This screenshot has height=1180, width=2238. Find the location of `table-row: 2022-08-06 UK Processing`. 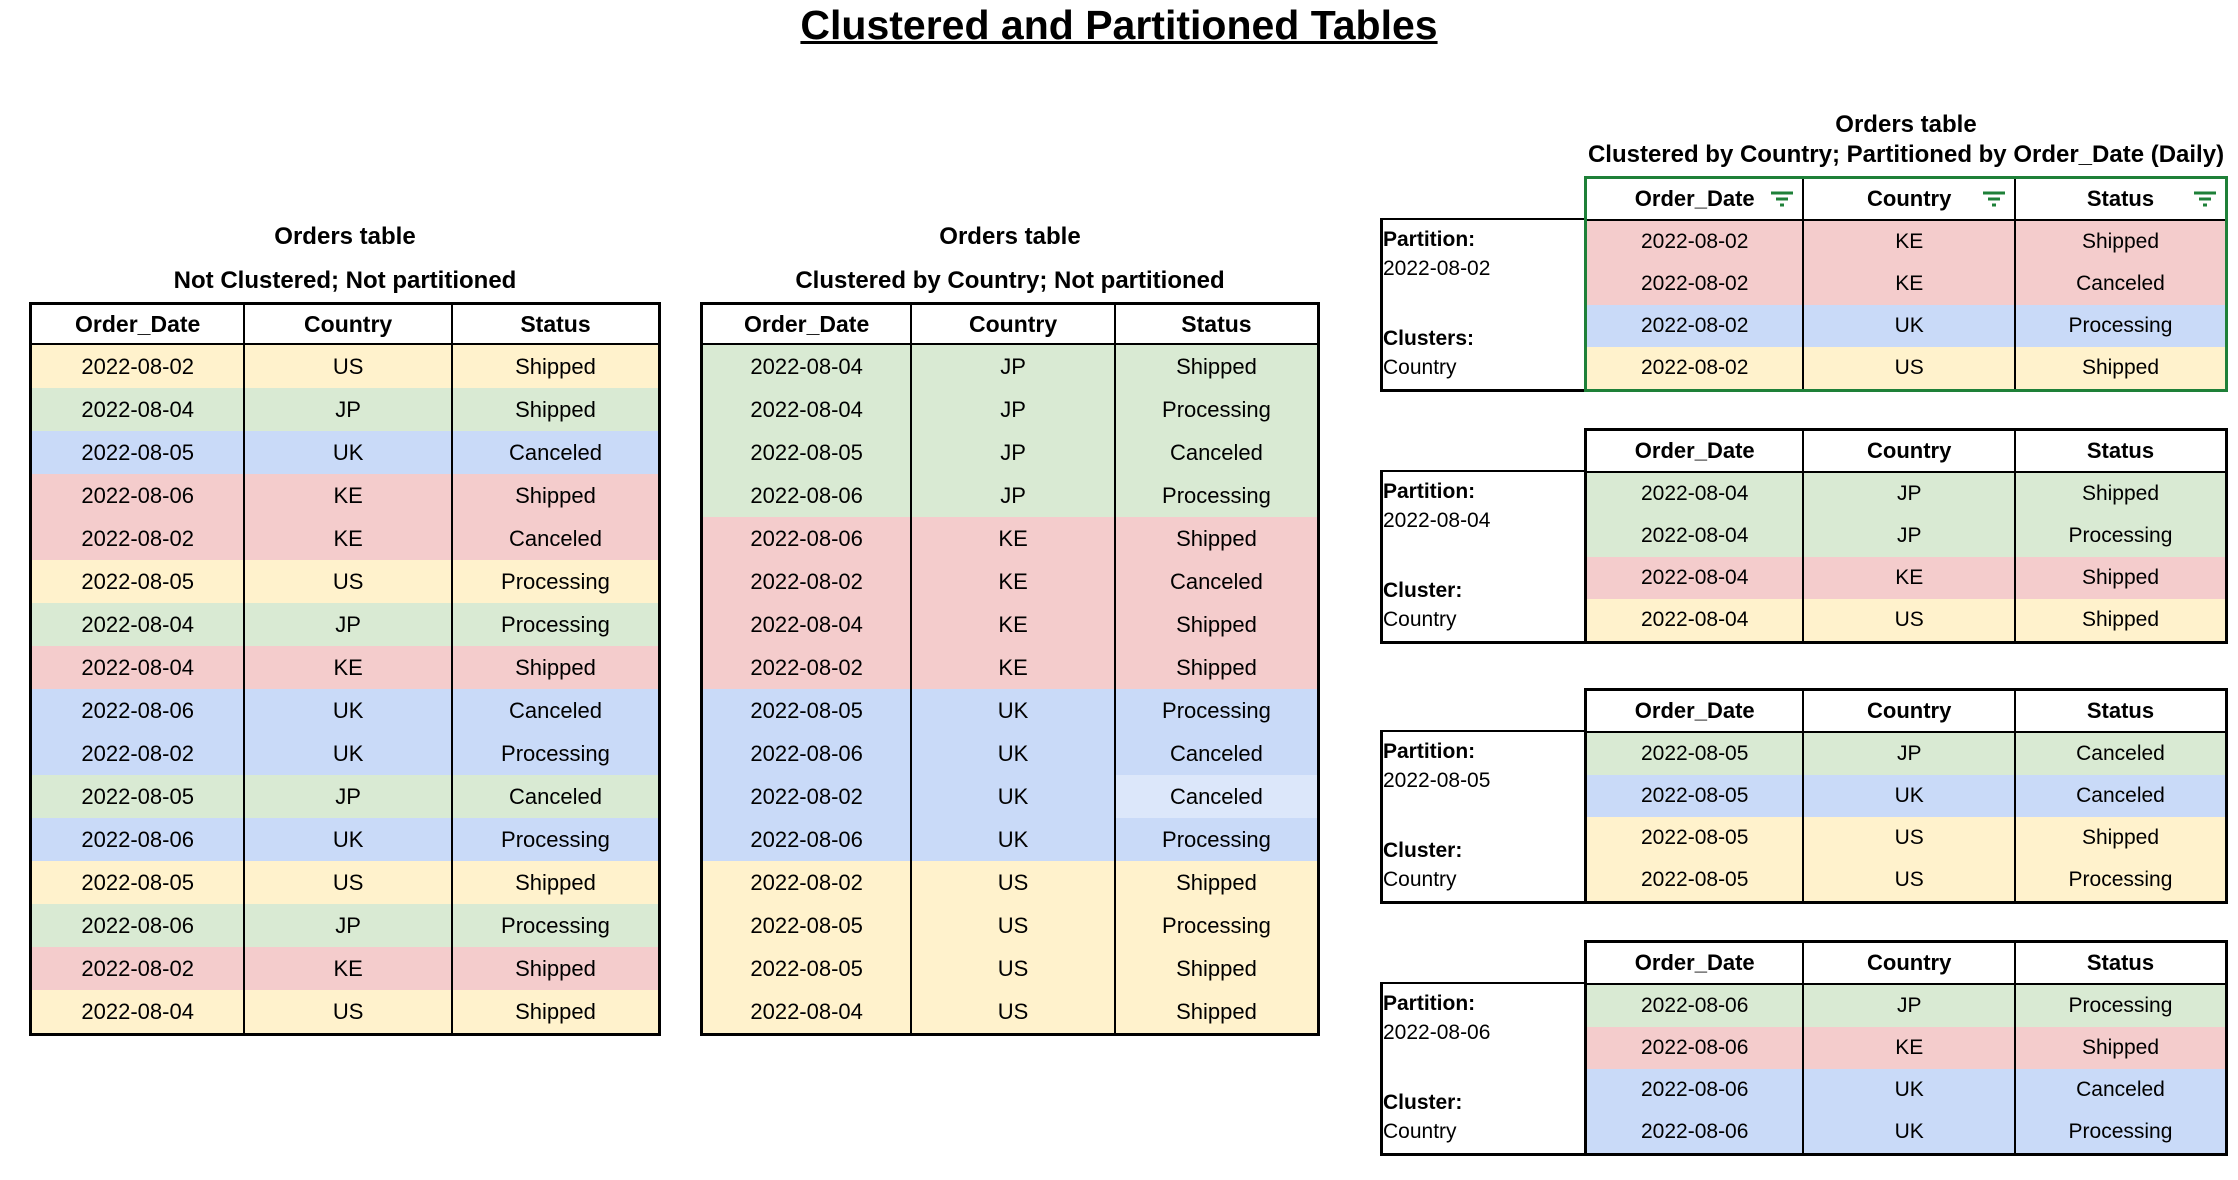

table-row: 2022-08-06 UK Processing is located at coordinates (1906, 1133).